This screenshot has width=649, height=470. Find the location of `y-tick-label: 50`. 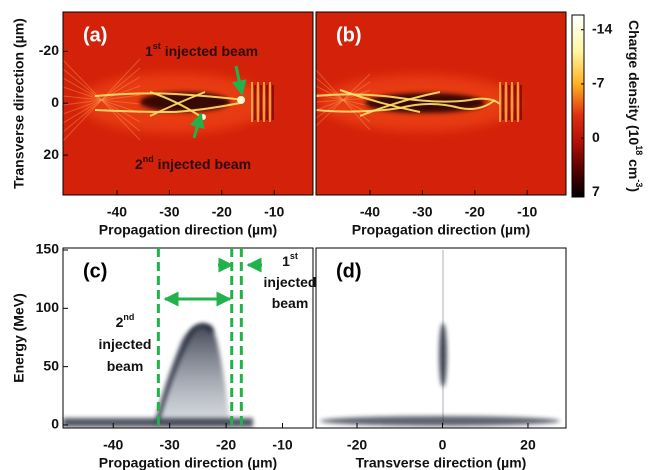

y-tick-label: 50 is located at coordinates (51, 365).